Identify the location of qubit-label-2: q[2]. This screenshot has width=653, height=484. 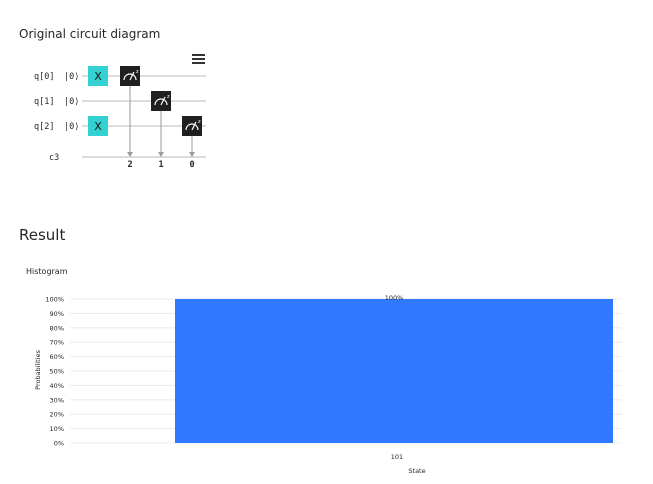
(44, 127).